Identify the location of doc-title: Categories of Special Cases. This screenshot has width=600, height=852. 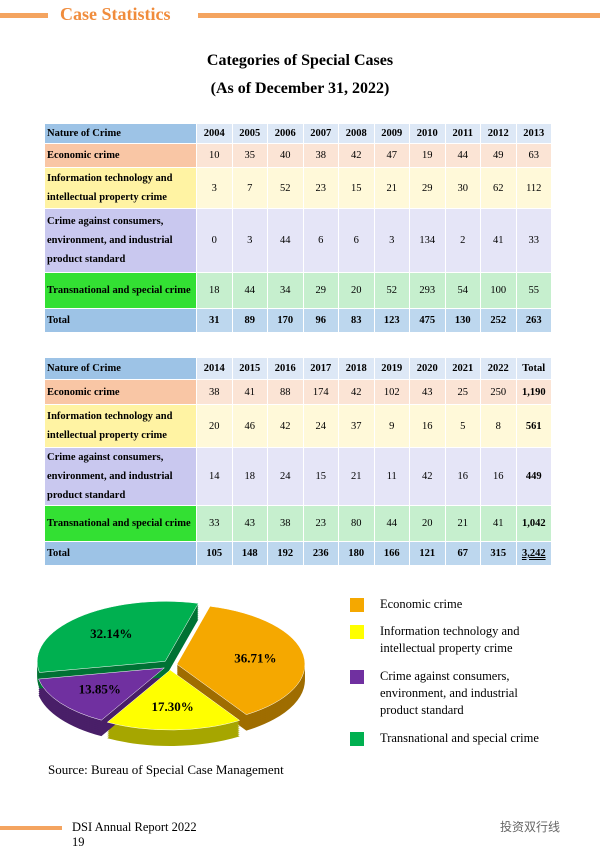
(300, 60).